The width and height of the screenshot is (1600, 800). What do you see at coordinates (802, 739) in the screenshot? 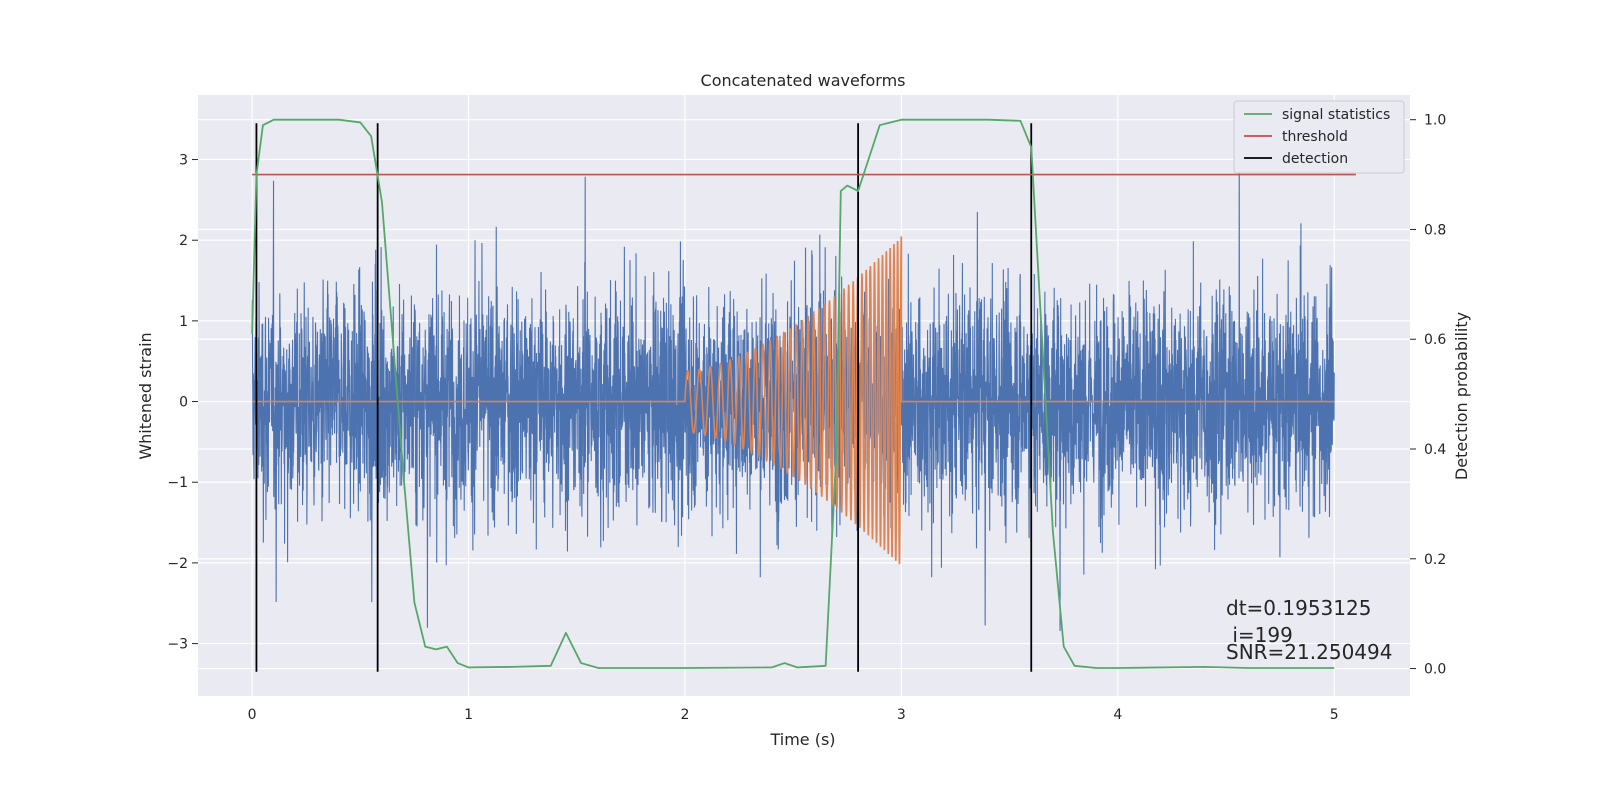
I see `x-axis-label: Time (s)` at bounding box center [802, 739].